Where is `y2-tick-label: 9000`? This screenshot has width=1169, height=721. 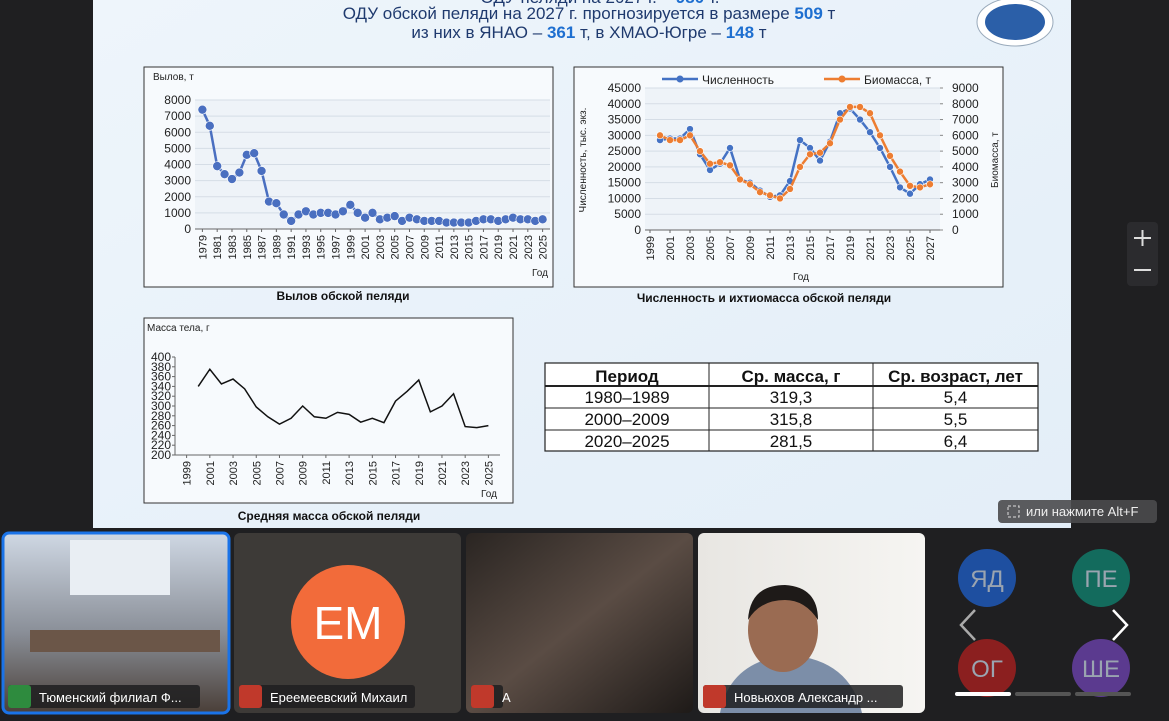
y2-tick-label: 9000 is located at coordinates (965, 88).